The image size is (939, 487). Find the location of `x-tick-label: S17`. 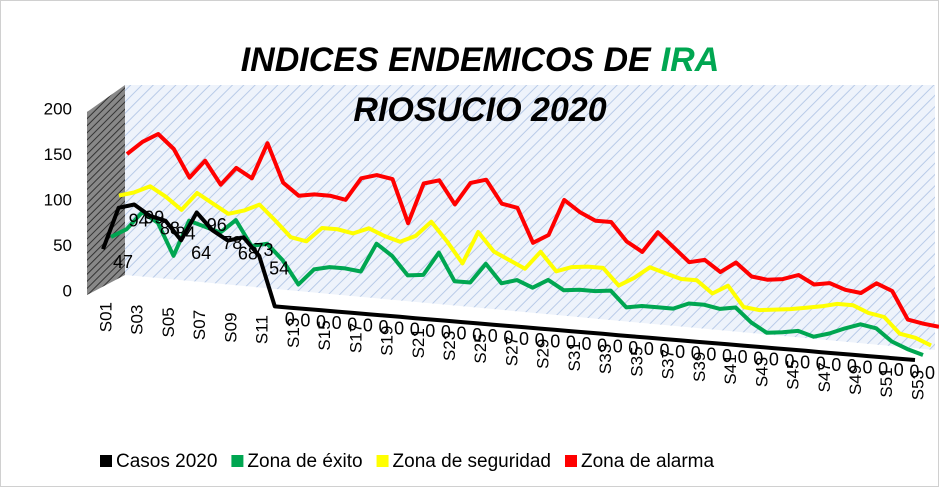

x-tick-label: S17 is located at coordinates (355, 338).